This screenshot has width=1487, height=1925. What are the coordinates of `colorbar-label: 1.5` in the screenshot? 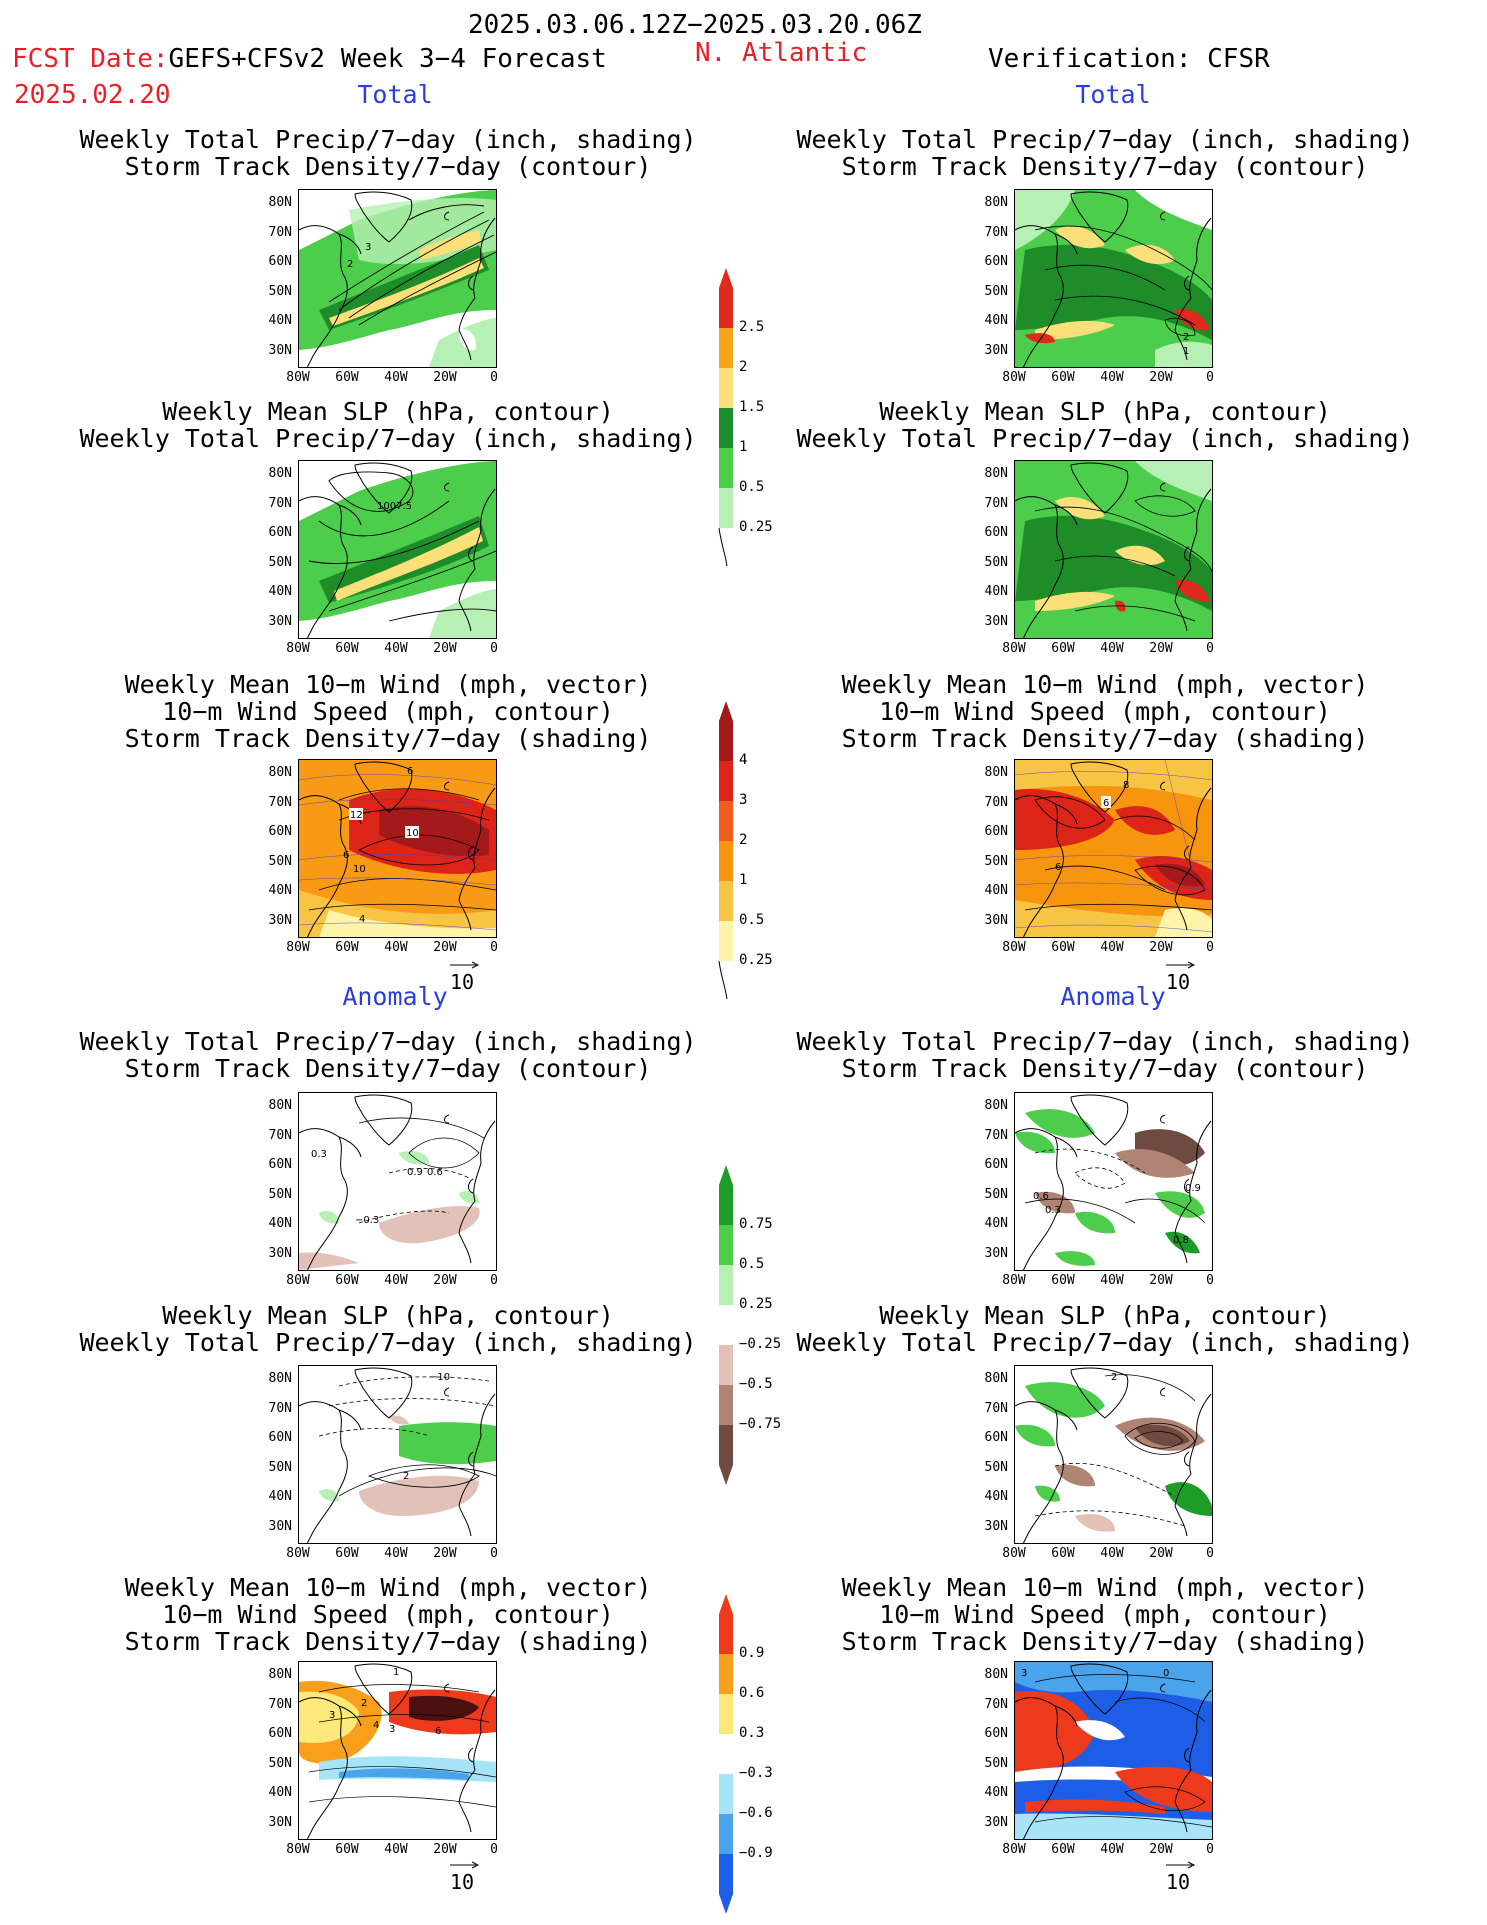 It's located at (752, 407).